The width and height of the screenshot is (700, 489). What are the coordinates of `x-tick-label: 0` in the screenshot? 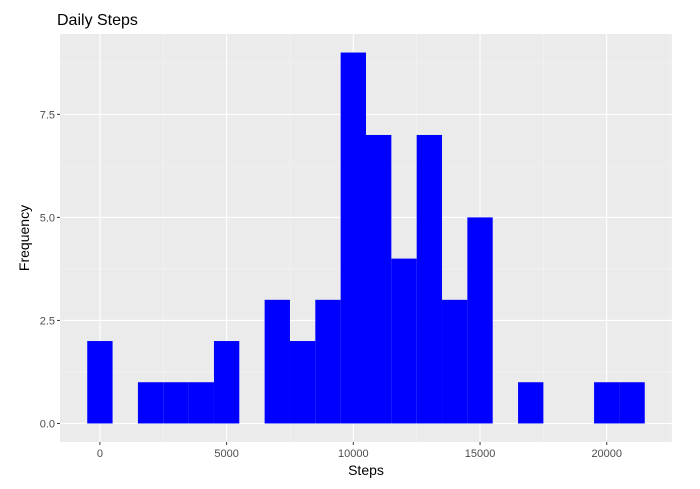 It's located at (100, 454).